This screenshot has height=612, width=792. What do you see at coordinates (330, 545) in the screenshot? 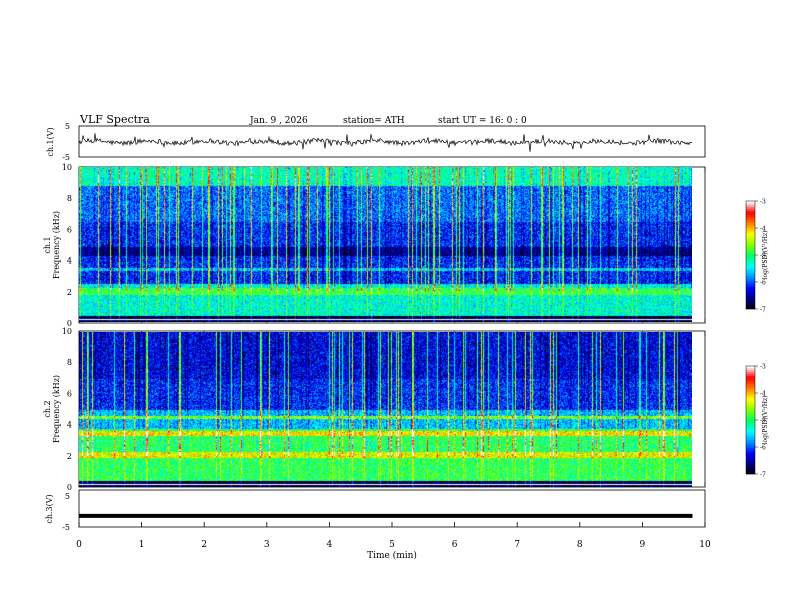
I see `x-tick-label: 4` at bounding box center [330, 545].